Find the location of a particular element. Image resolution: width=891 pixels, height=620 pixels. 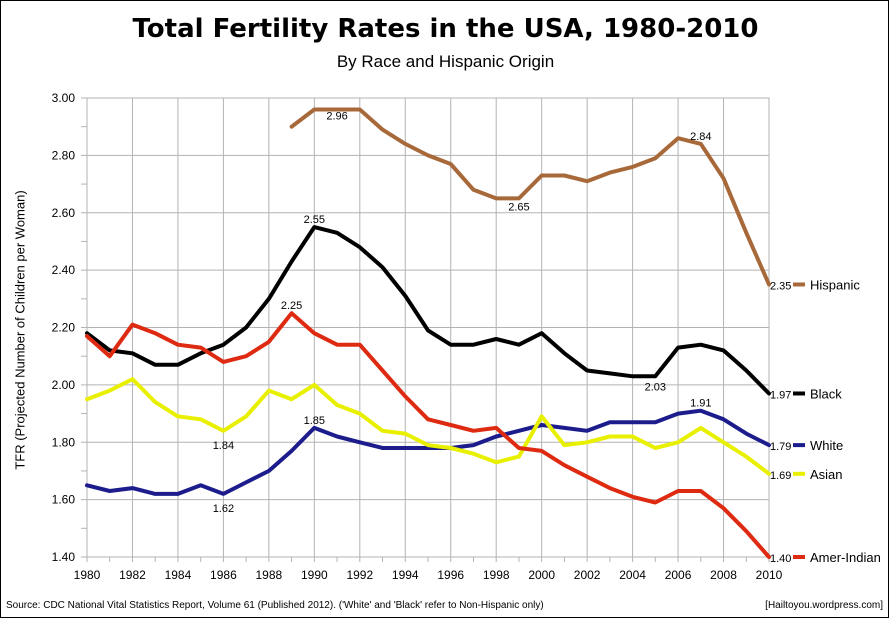

x-tick-label: 1990 is located at coordinates (314, 575).